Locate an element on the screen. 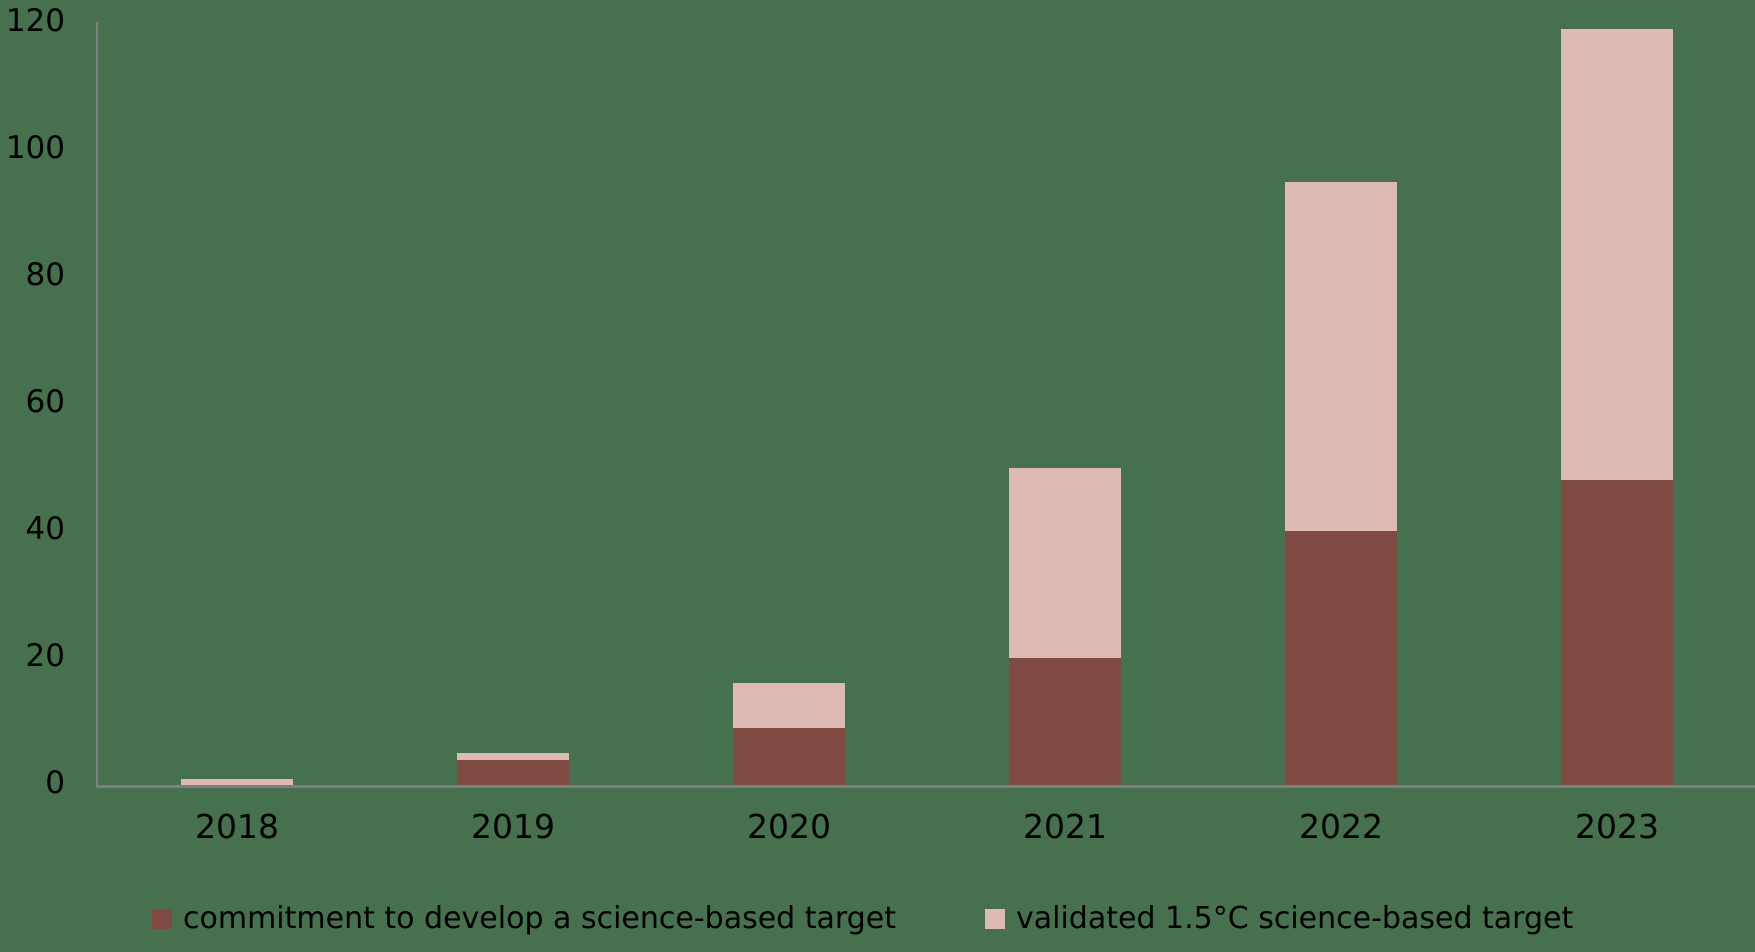 The width and height of the screenshot is (1755, 952). y-tick-label-120: 120 is located at coordinates (35, 21).